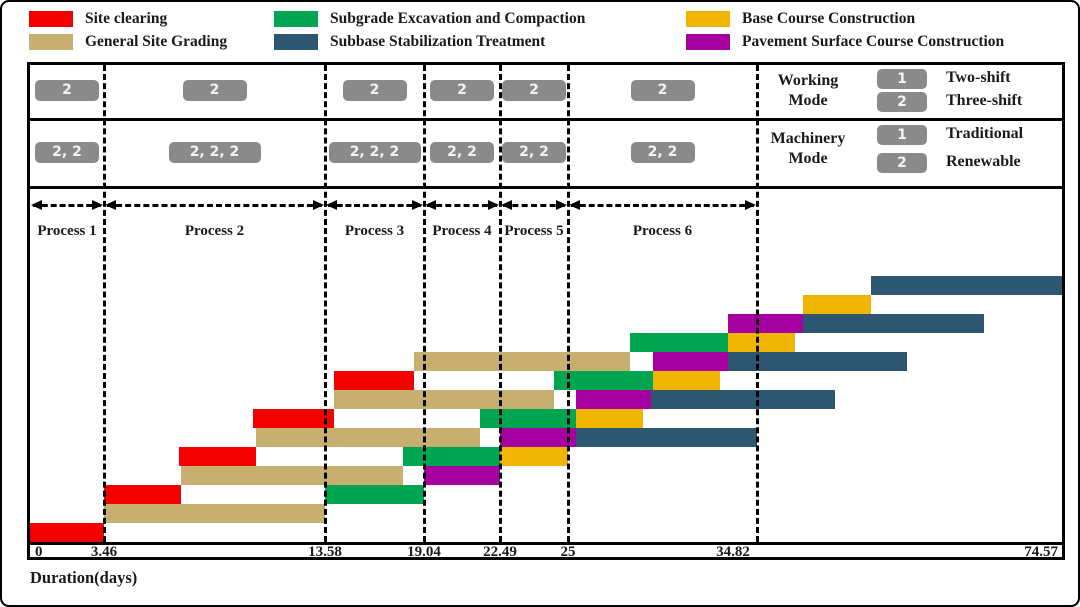 The width and height of the screenshot is (1080, 607). Describe the element at coordinates (325, 552) in the screenshot. I see `axis-tick-label-13.58: 13.58` at that location.